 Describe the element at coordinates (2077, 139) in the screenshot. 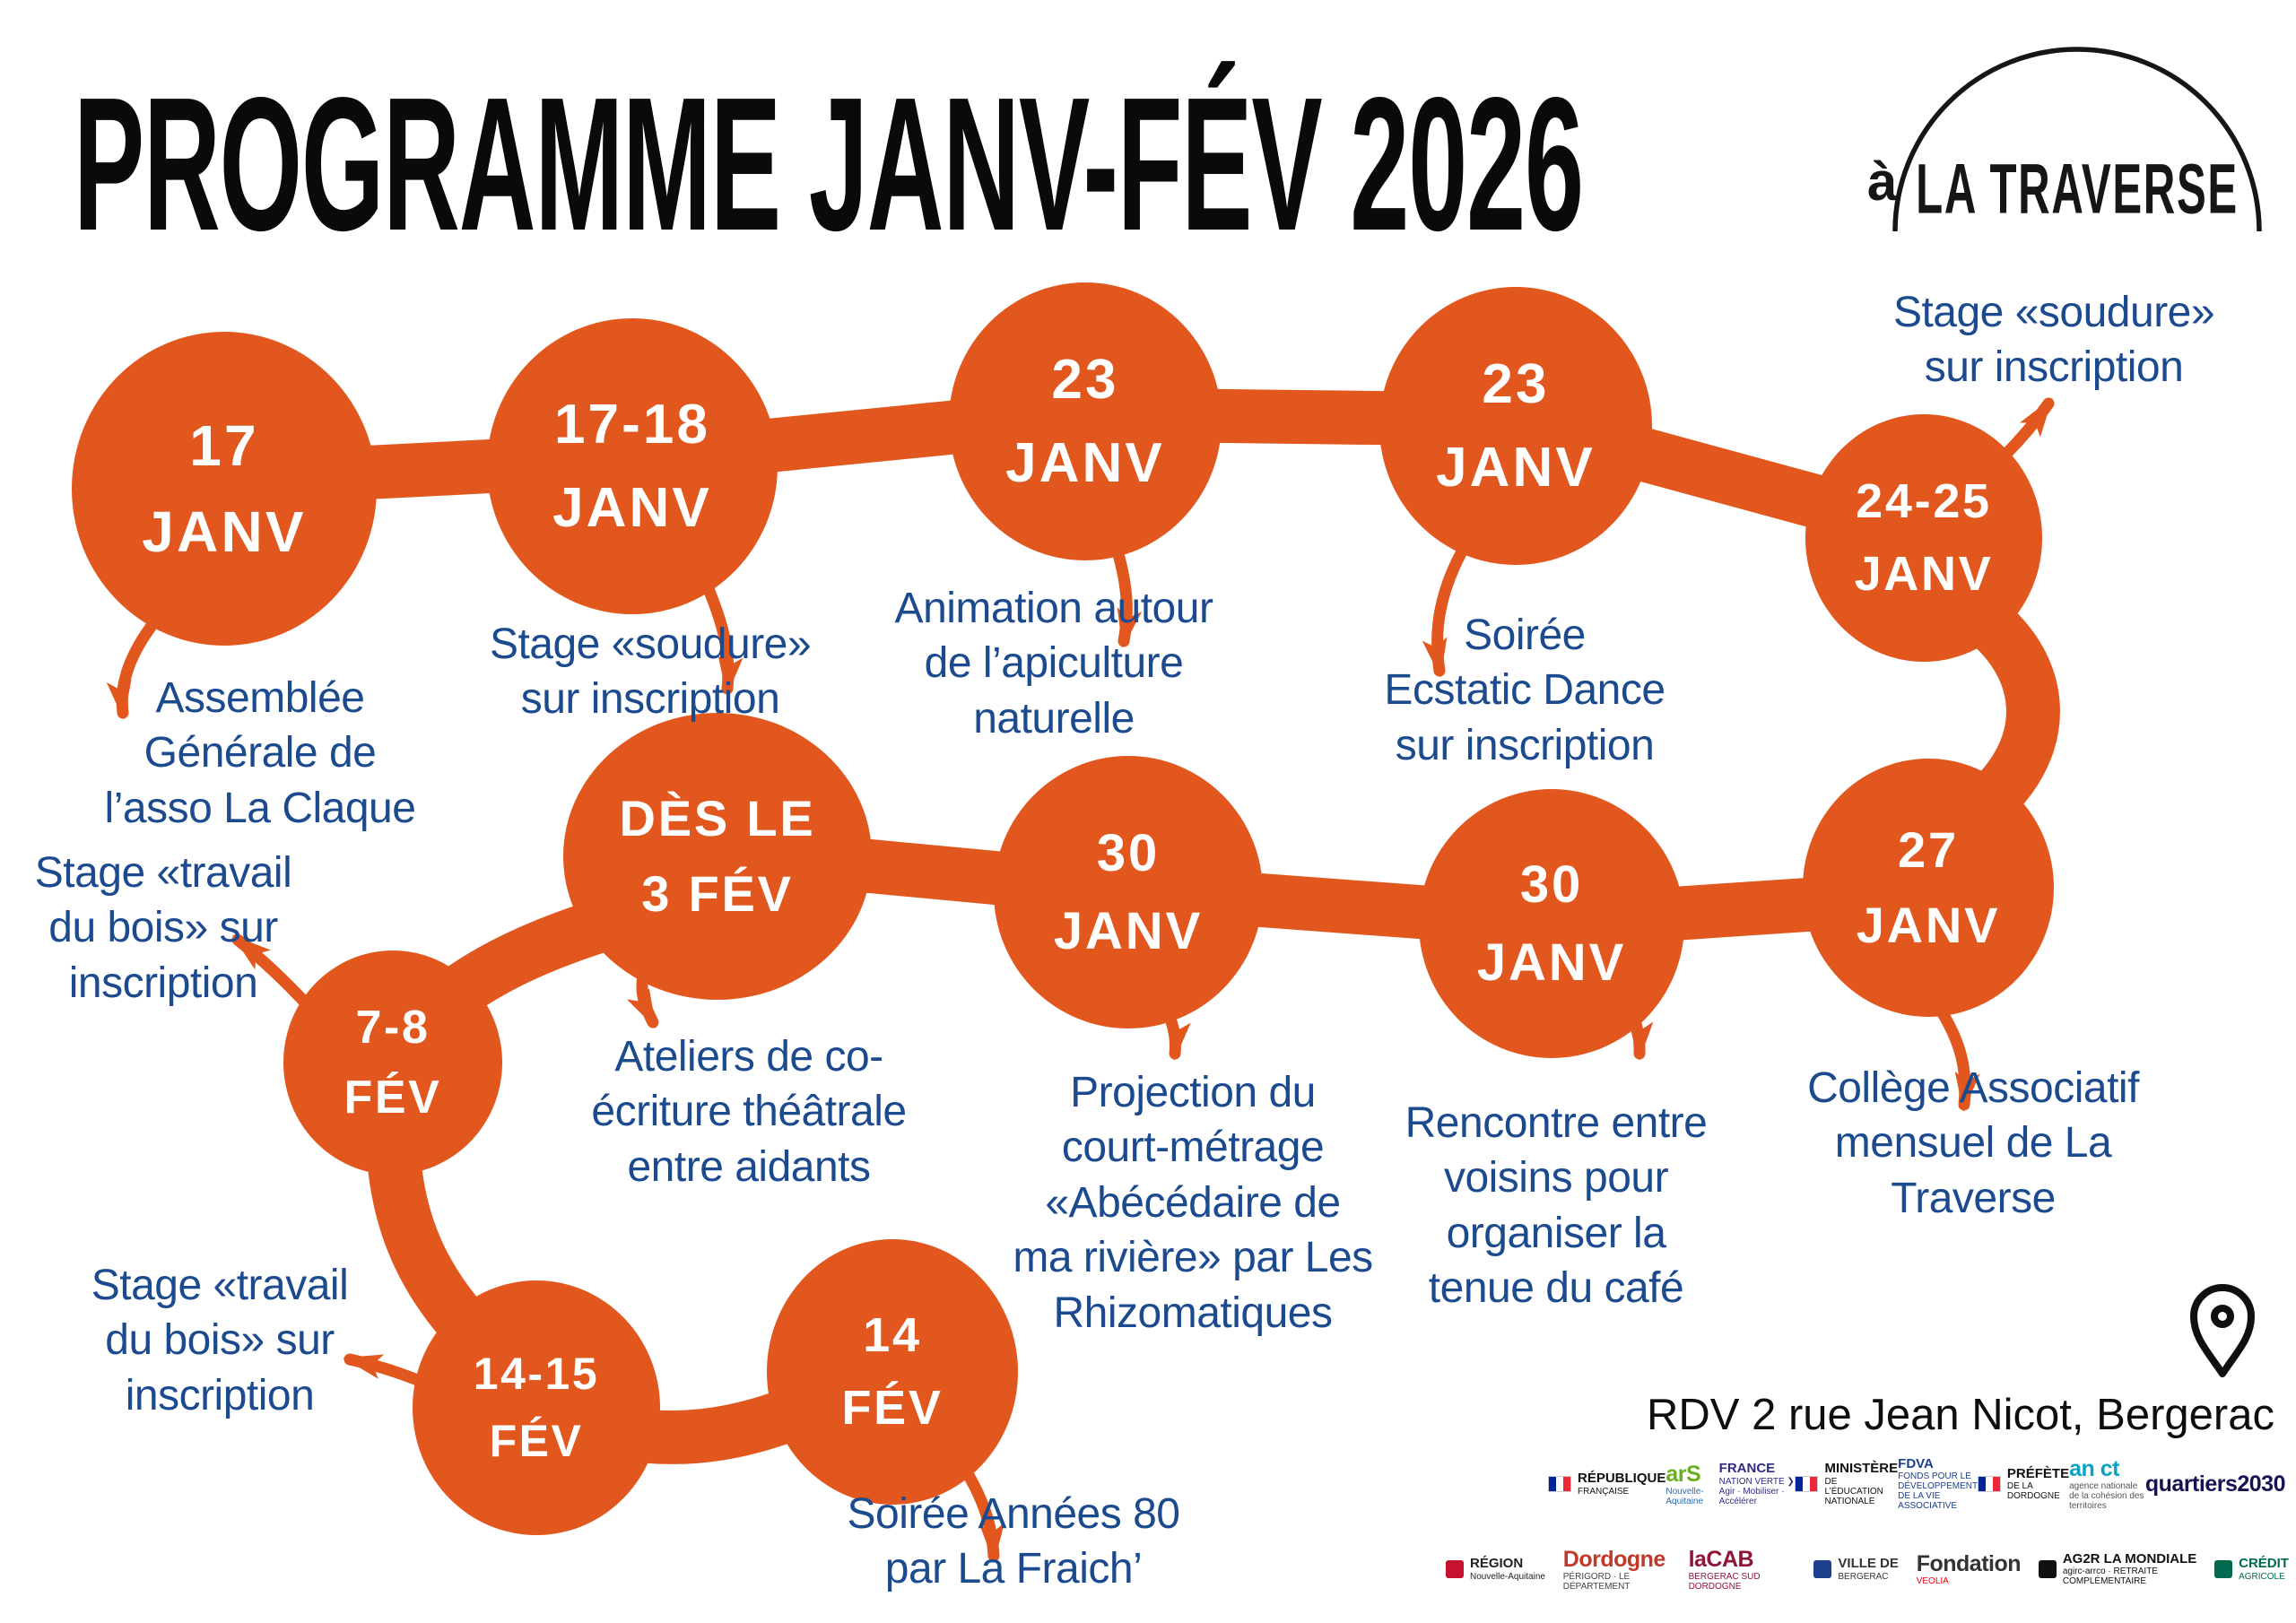

I see `brand-arc-icon` at that location.